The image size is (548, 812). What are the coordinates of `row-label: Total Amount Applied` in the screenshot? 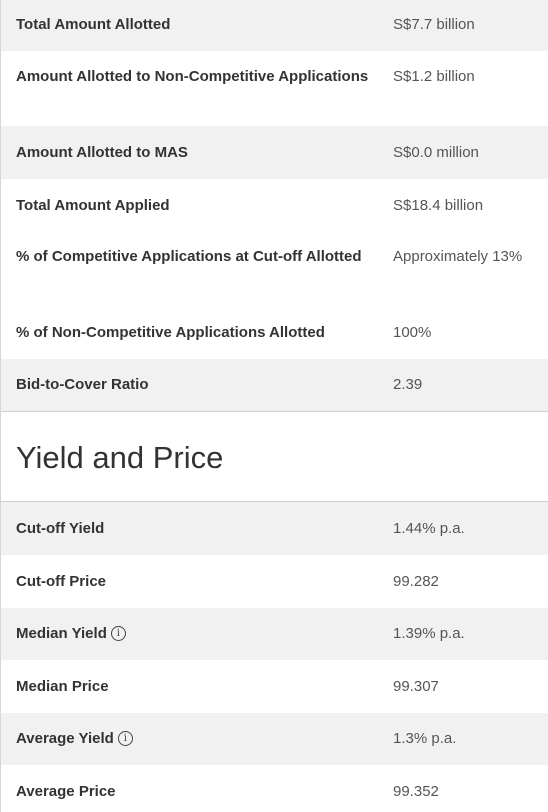 It's located at (93, 205).